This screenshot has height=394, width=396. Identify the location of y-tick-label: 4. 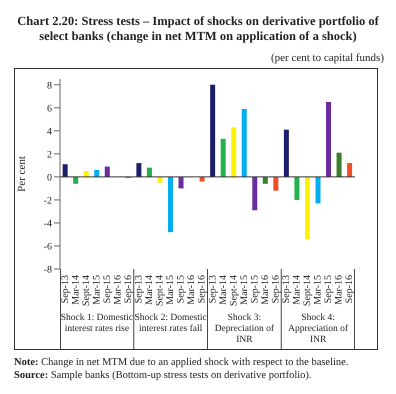
(49, 132).